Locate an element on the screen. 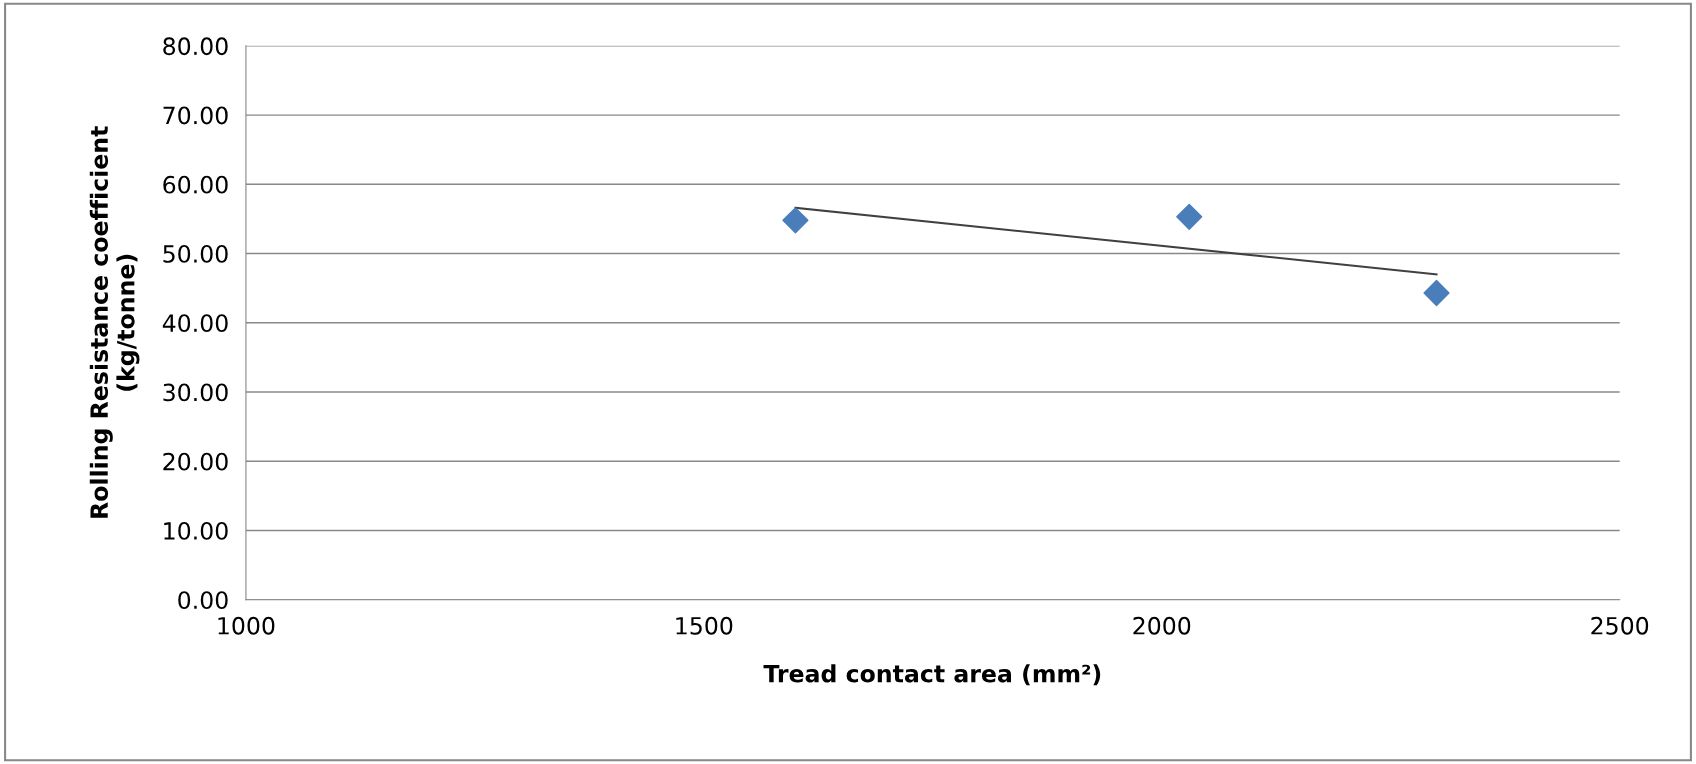 The height and width of the screenshot is (764, 1696). x-tick-label: 2500 is located at coordinates (1620, 625).